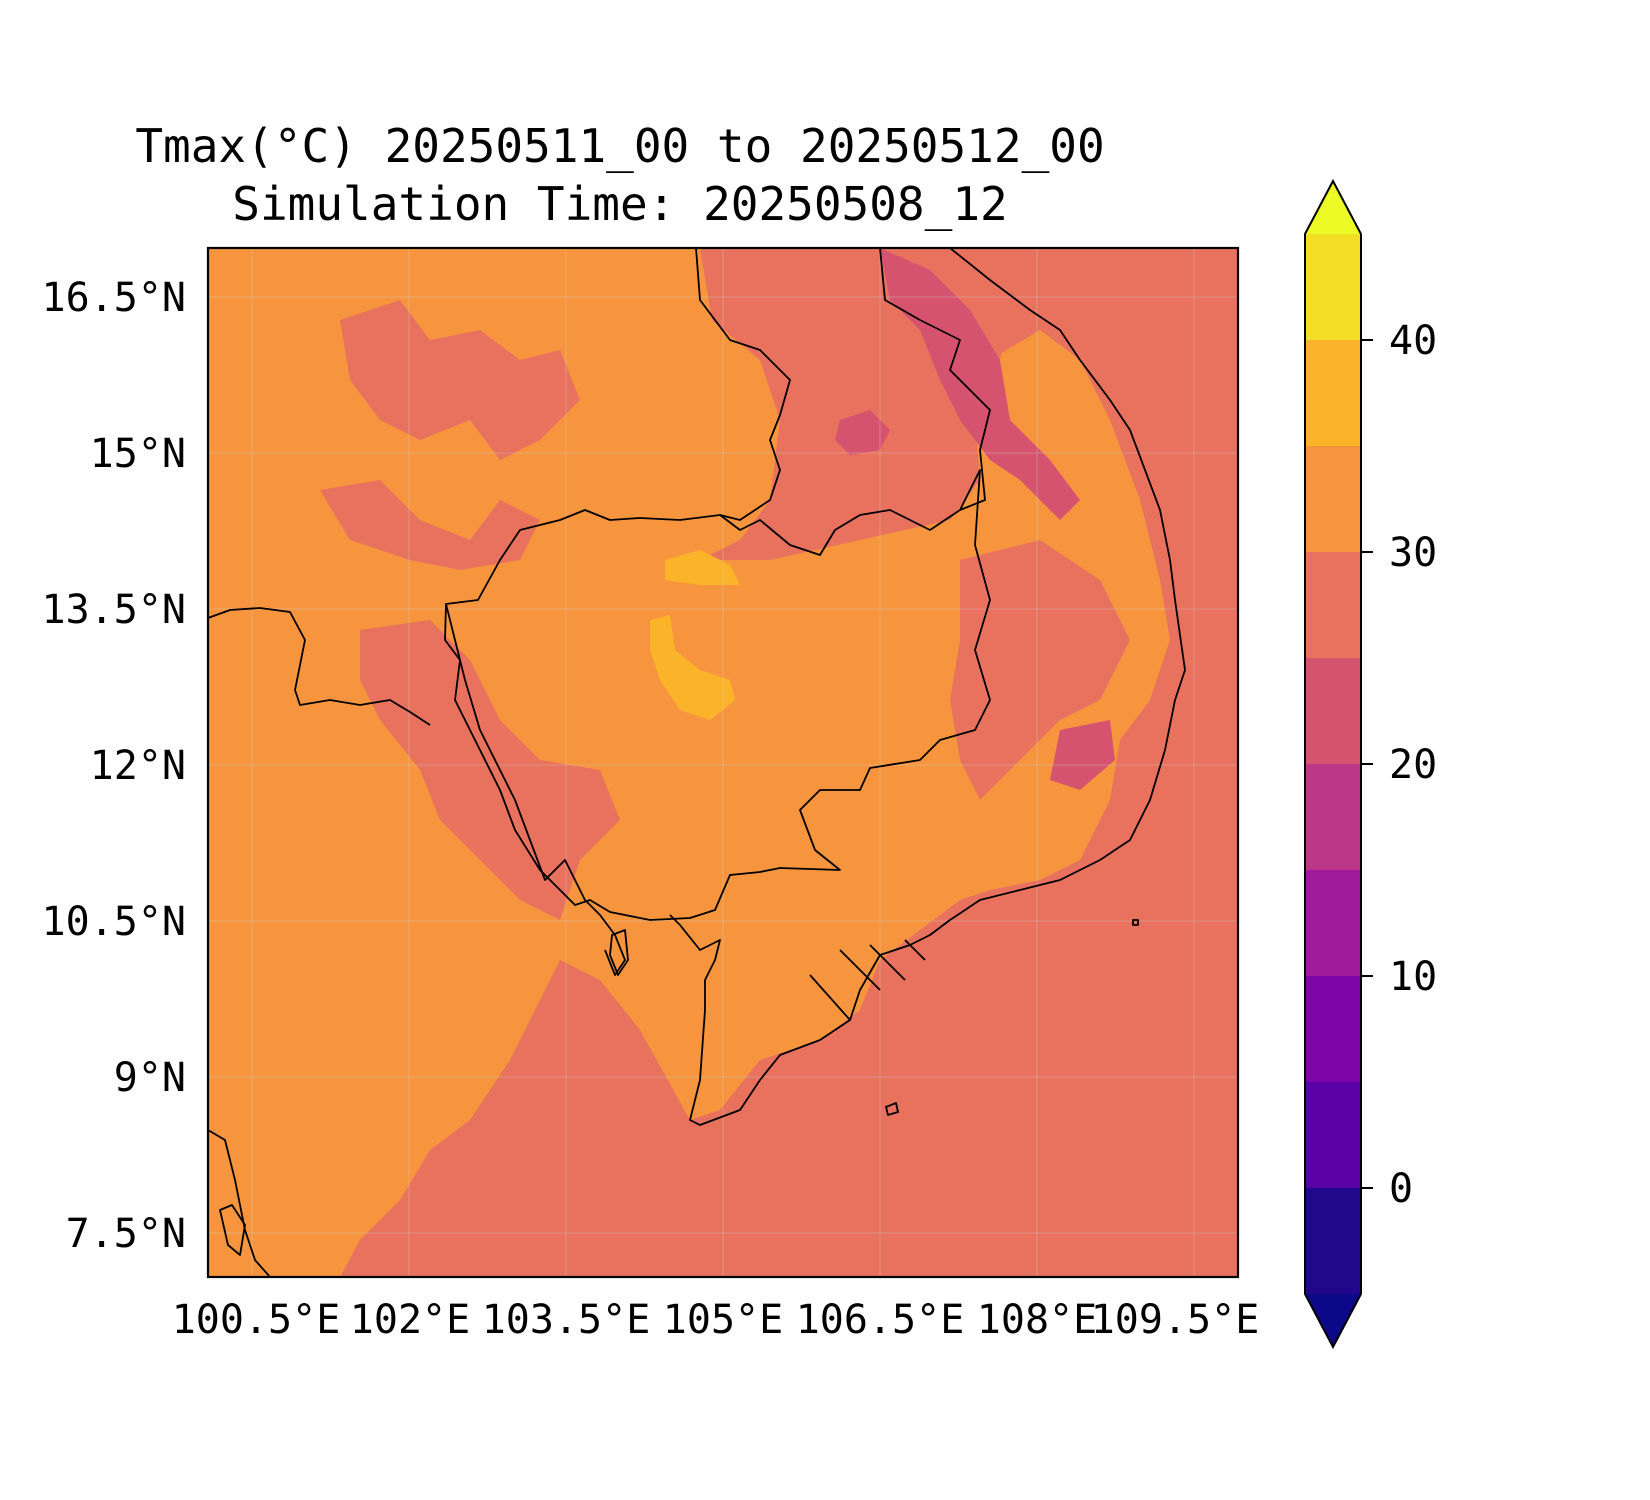 This screenshot has height=1500, width=1650. I want to click on gulf-coastline, so click(535, 789).